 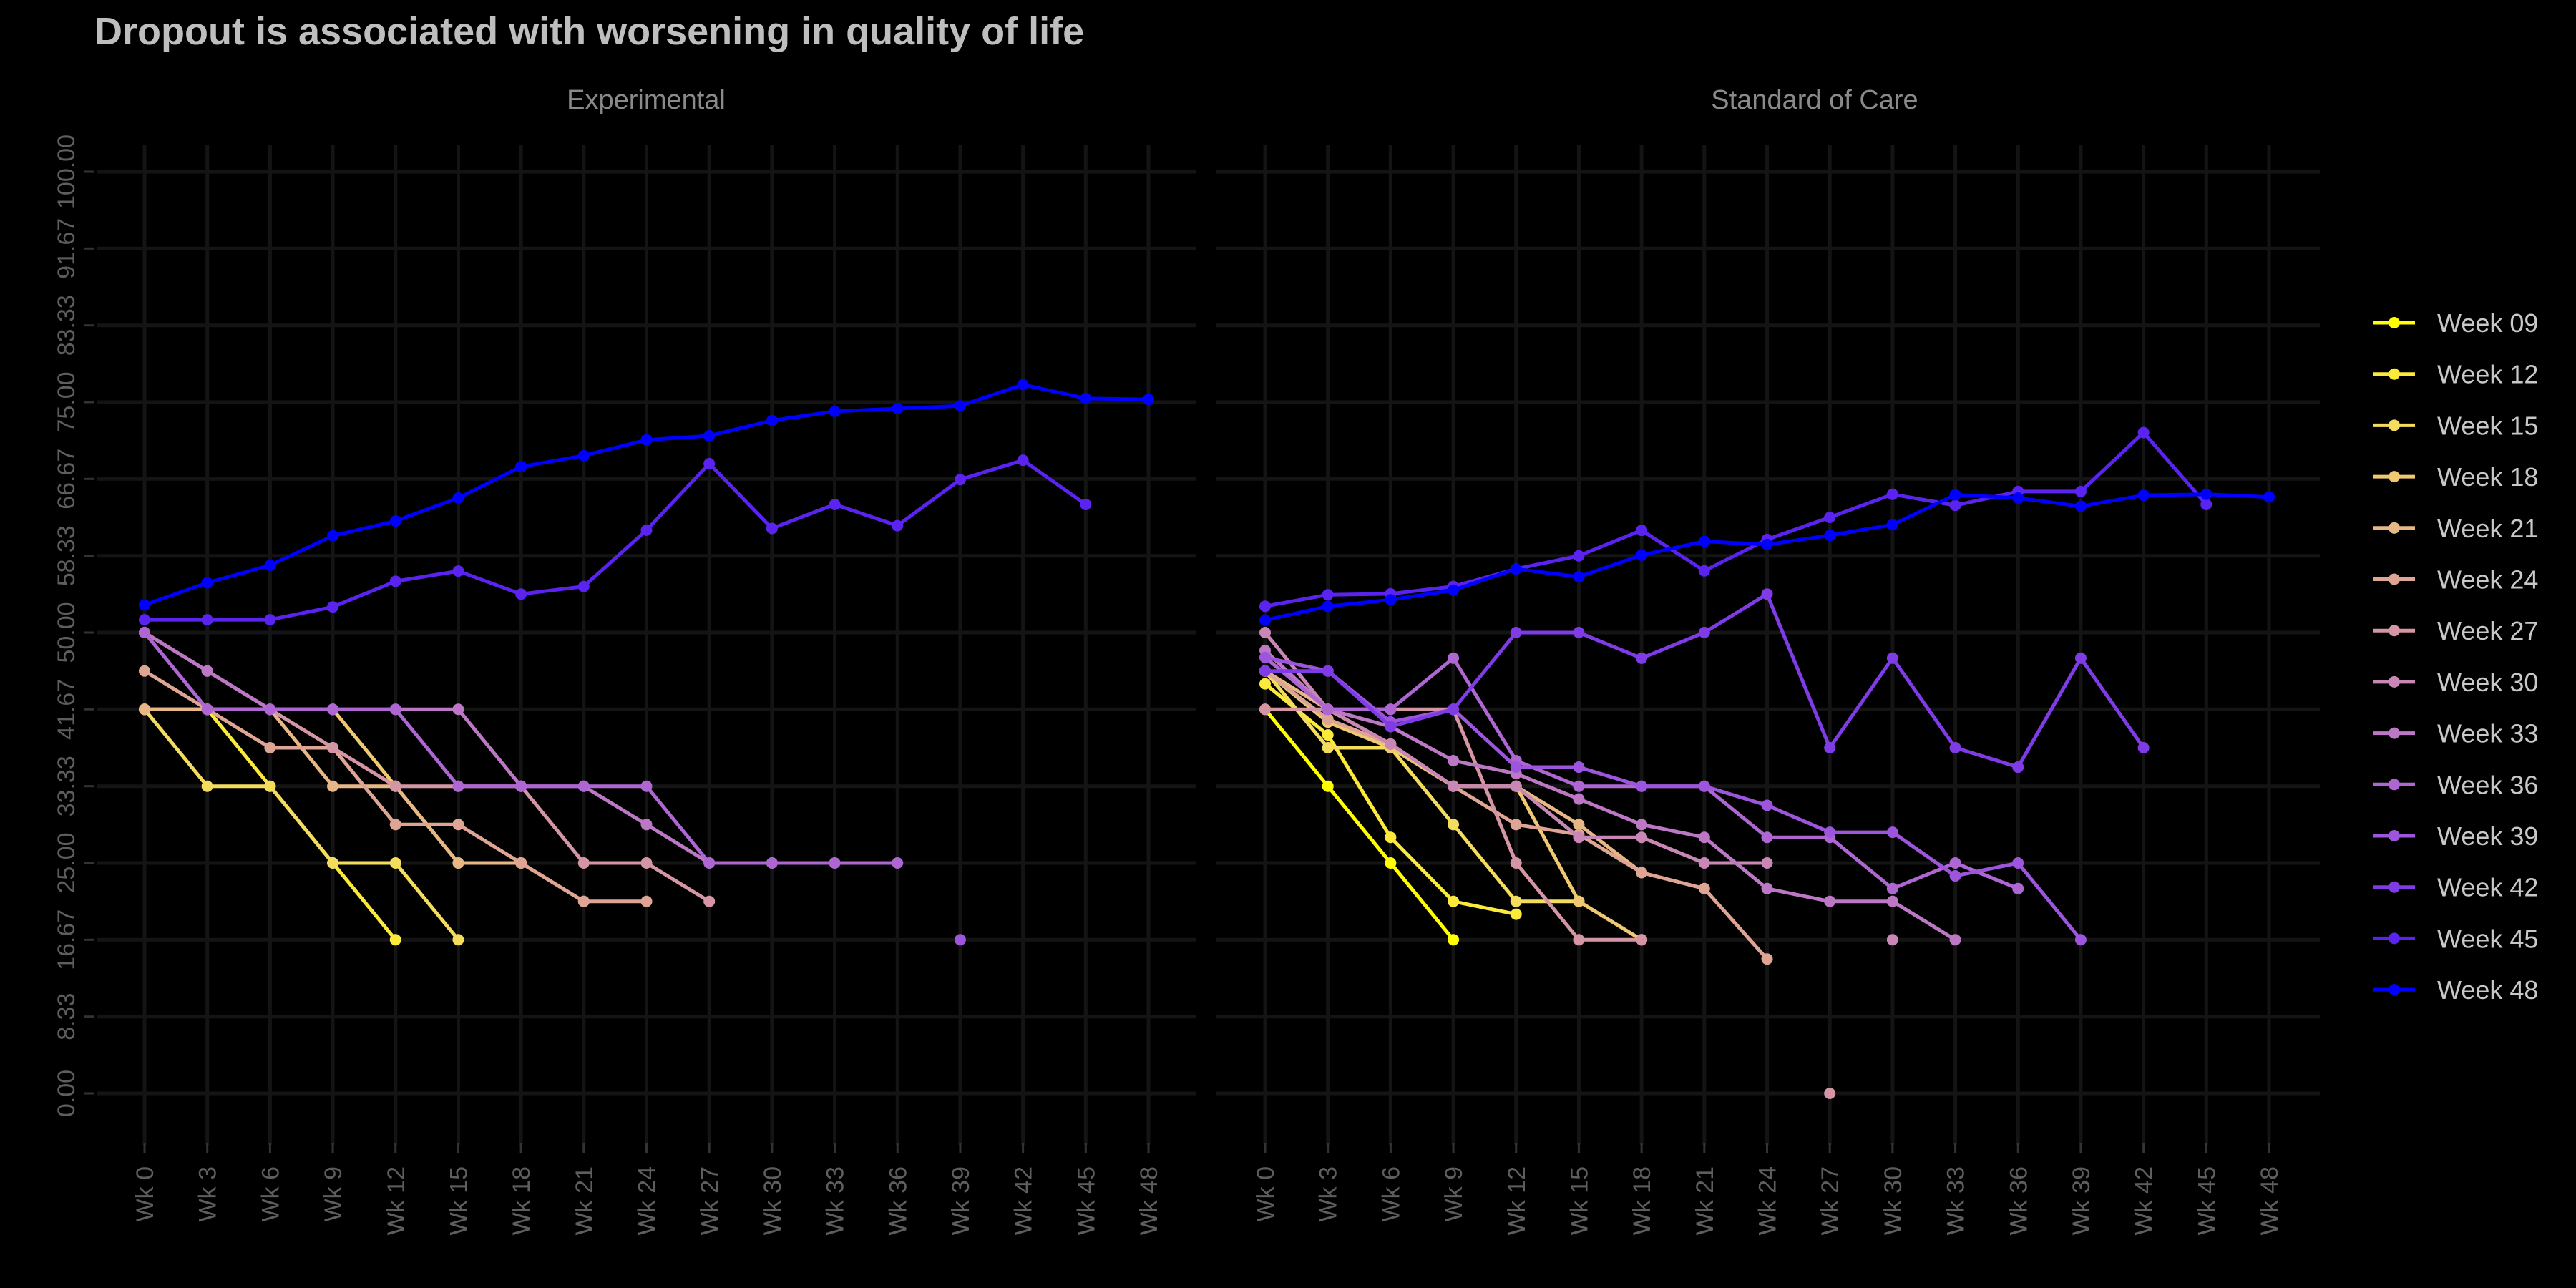 What do you see at coordinates (2487, 528) in the screenshot?
I see `legend-label: Week 21` at bounding box center [2487, 528].